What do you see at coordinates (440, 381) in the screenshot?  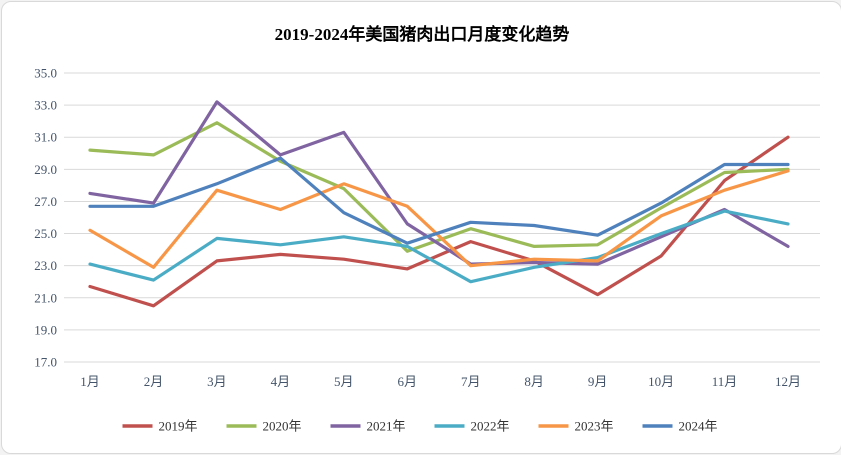 I see `x-axis-labels: 1月 2月 3月 4月 5月 6月 7月 8月 9月 10月 11月 12月` at bounding box center [440, 381].